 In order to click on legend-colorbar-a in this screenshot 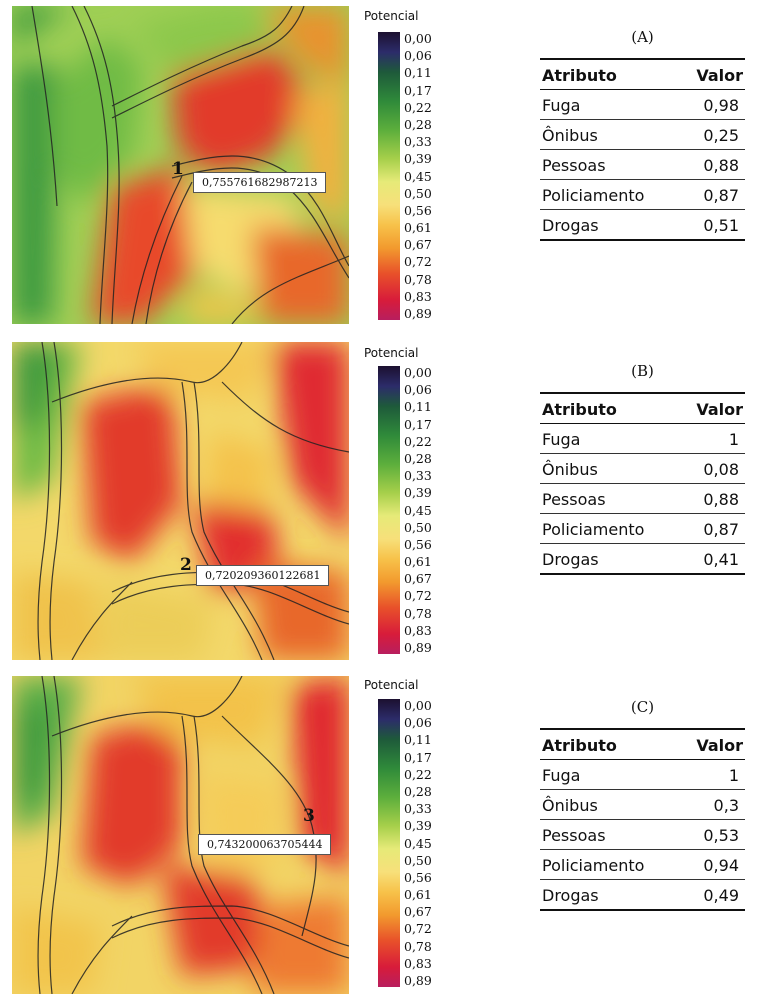, I will do `click(389, 176)`.